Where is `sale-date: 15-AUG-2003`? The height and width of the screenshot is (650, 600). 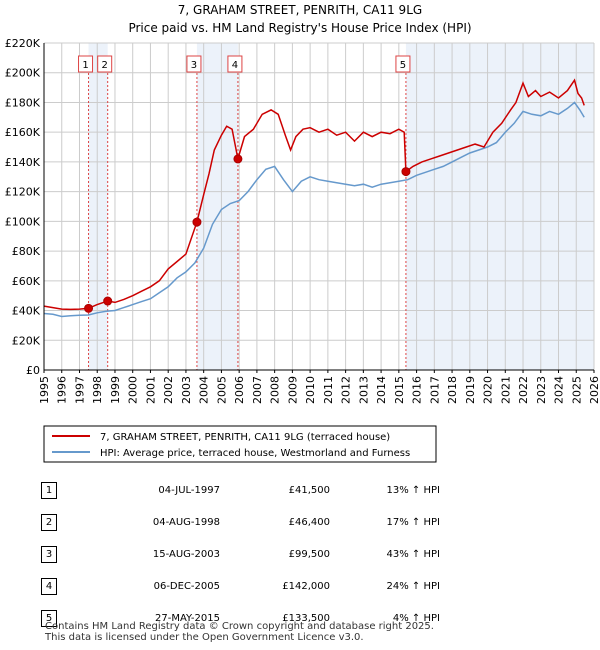
sale-date: 15-AUG-2003 is located at coordinates (186, 554).